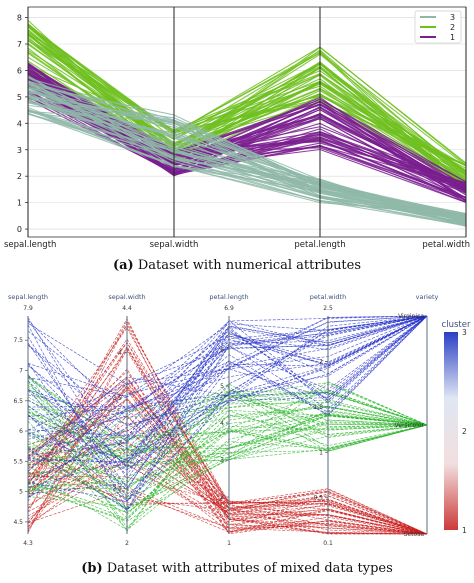 The width and height of the screenshot is (474, 583). Describe the element at coordinates (19, 97) in the screenshot. I see `chart-a-y-tick-label: 5` at that location.